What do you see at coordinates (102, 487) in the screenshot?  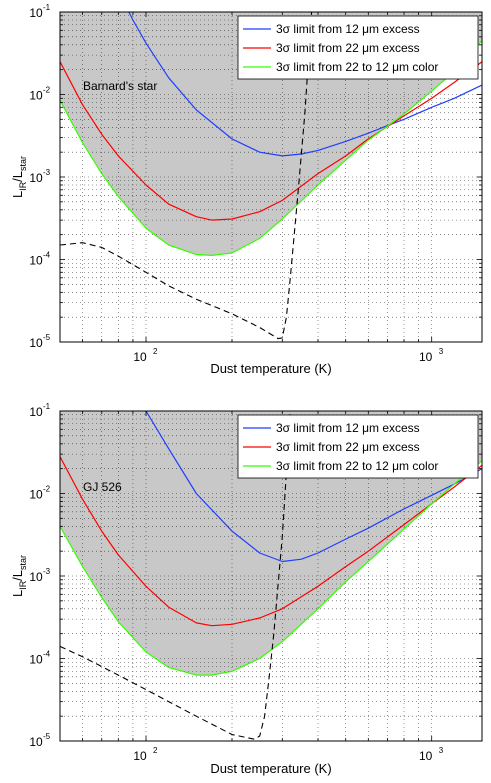 I see `chart-annotation: GJ 526` at bounding box center [102, 487].